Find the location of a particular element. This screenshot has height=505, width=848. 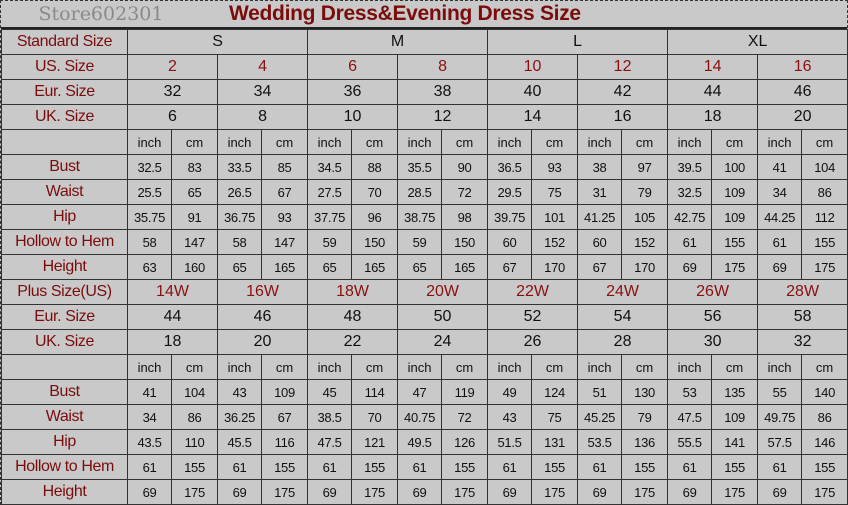

size-group-s: S is located at coordinates (217, 42).